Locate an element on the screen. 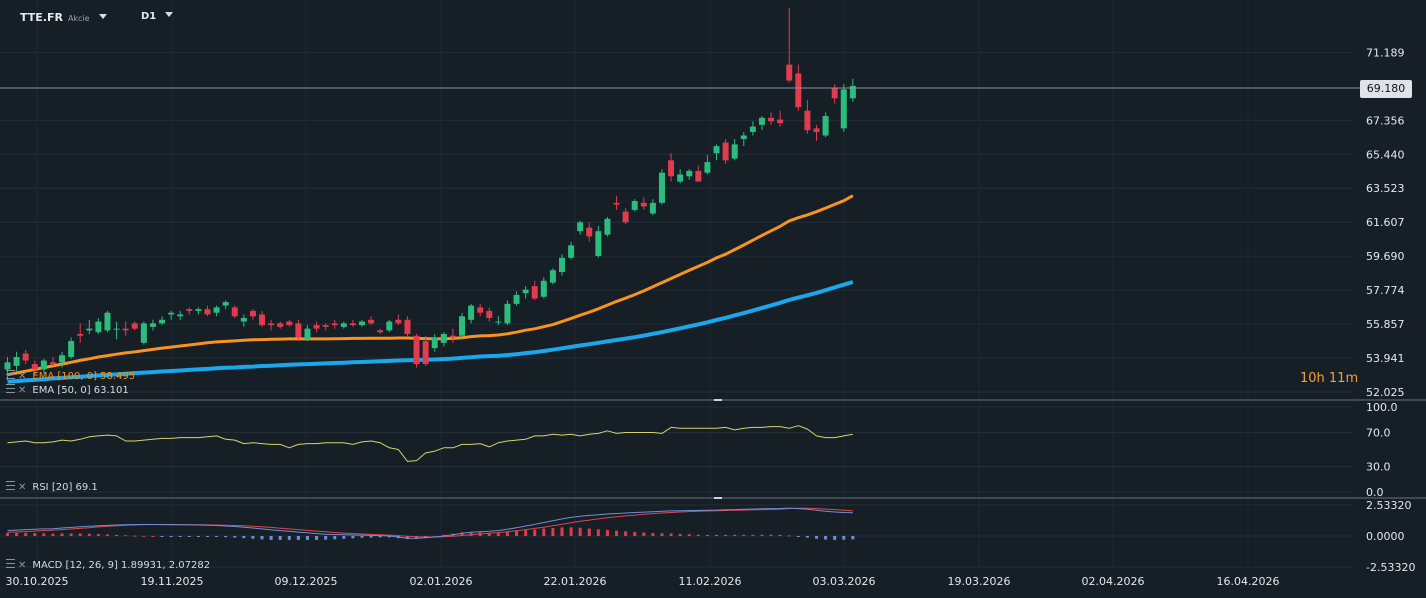 The image size is (1426, 598). ema50-legend: ✕ EMA [50, 0] 63.101 is located at coordinates (67, 390).